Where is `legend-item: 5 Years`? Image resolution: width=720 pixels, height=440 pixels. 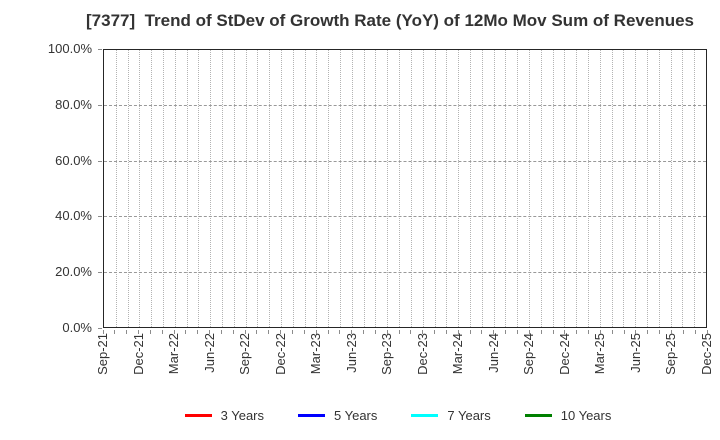
legend-item: 5 Years is located at coordinates (337, 415).